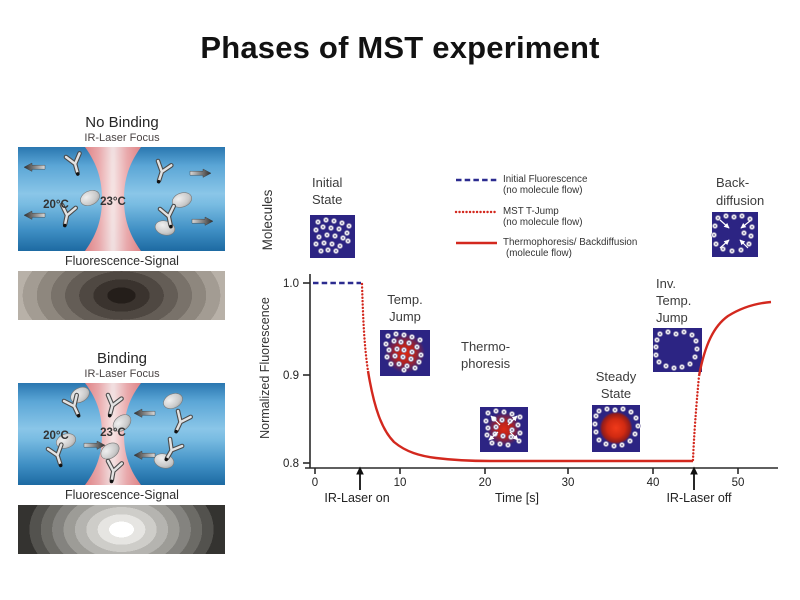 The height and width of the screenshot is (600, 800). What do you see at coordinates (653, 483) in the screenshot?
I see `x-tick-label: 40` at bounding box center [653, 483].